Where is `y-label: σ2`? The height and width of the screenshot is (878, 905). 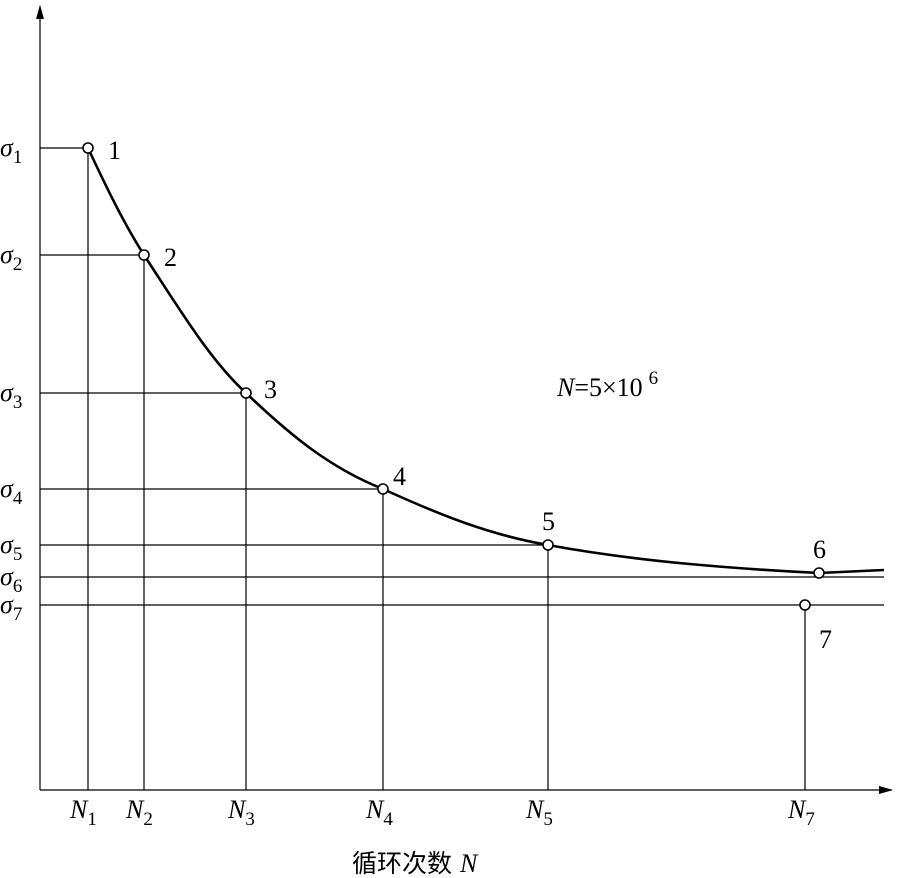
y-label: σ2 is located at coordinates (11, 257).